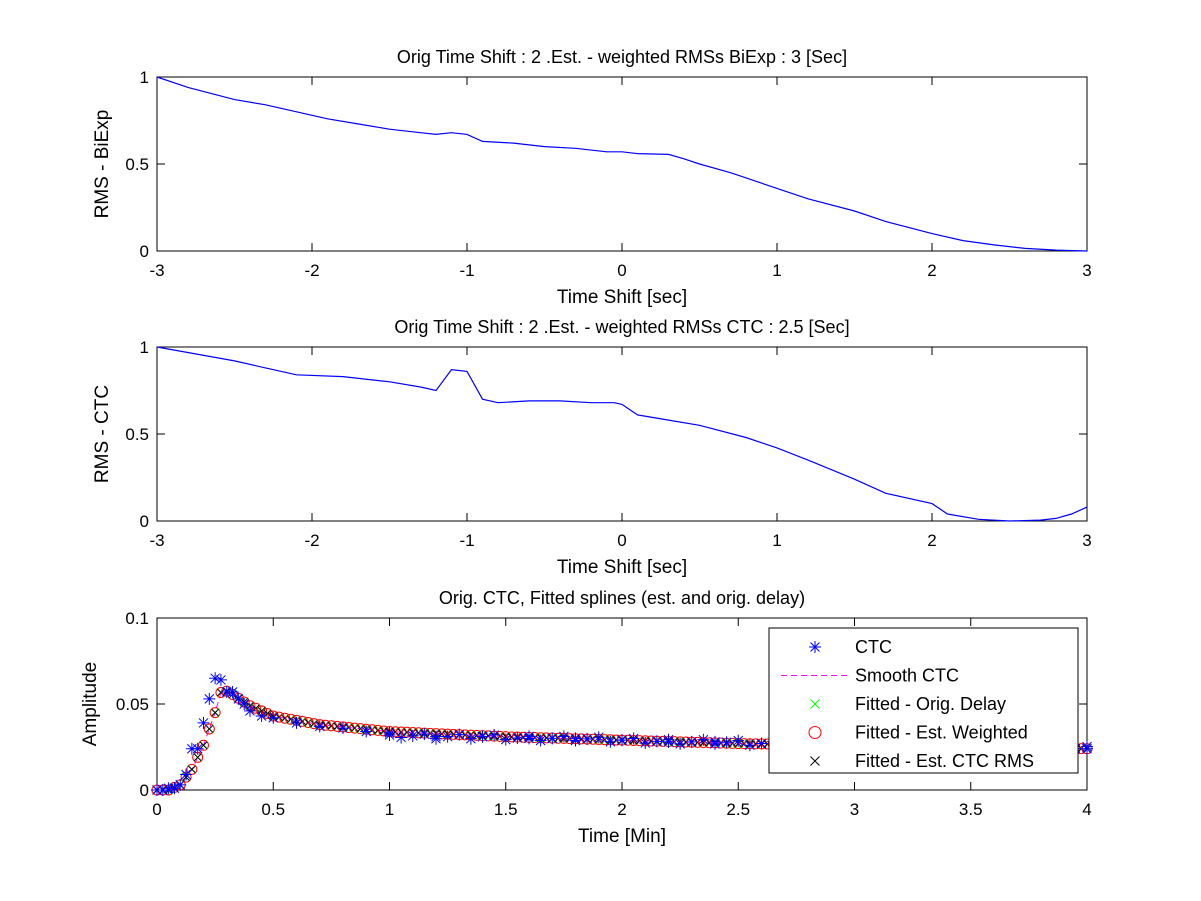 The width and height of the screenshot is (1201, 901). What do you see at coordinates (102, 164) in the screenshot?
I see `y-axis-label: RMS - BiExp` at bounding box center [102, 164].